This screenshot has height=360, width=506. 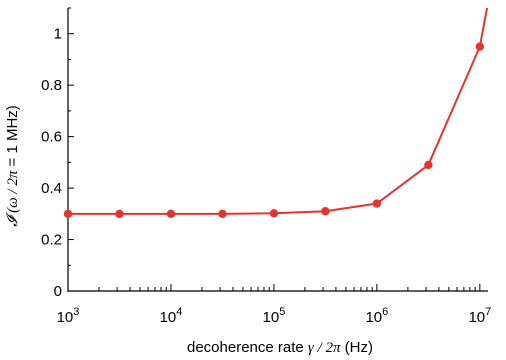 What do you see at coordinates (51, 240) in the screenshot?
I see `y-tick-label: 0.2` at bounding box center [51, 240].